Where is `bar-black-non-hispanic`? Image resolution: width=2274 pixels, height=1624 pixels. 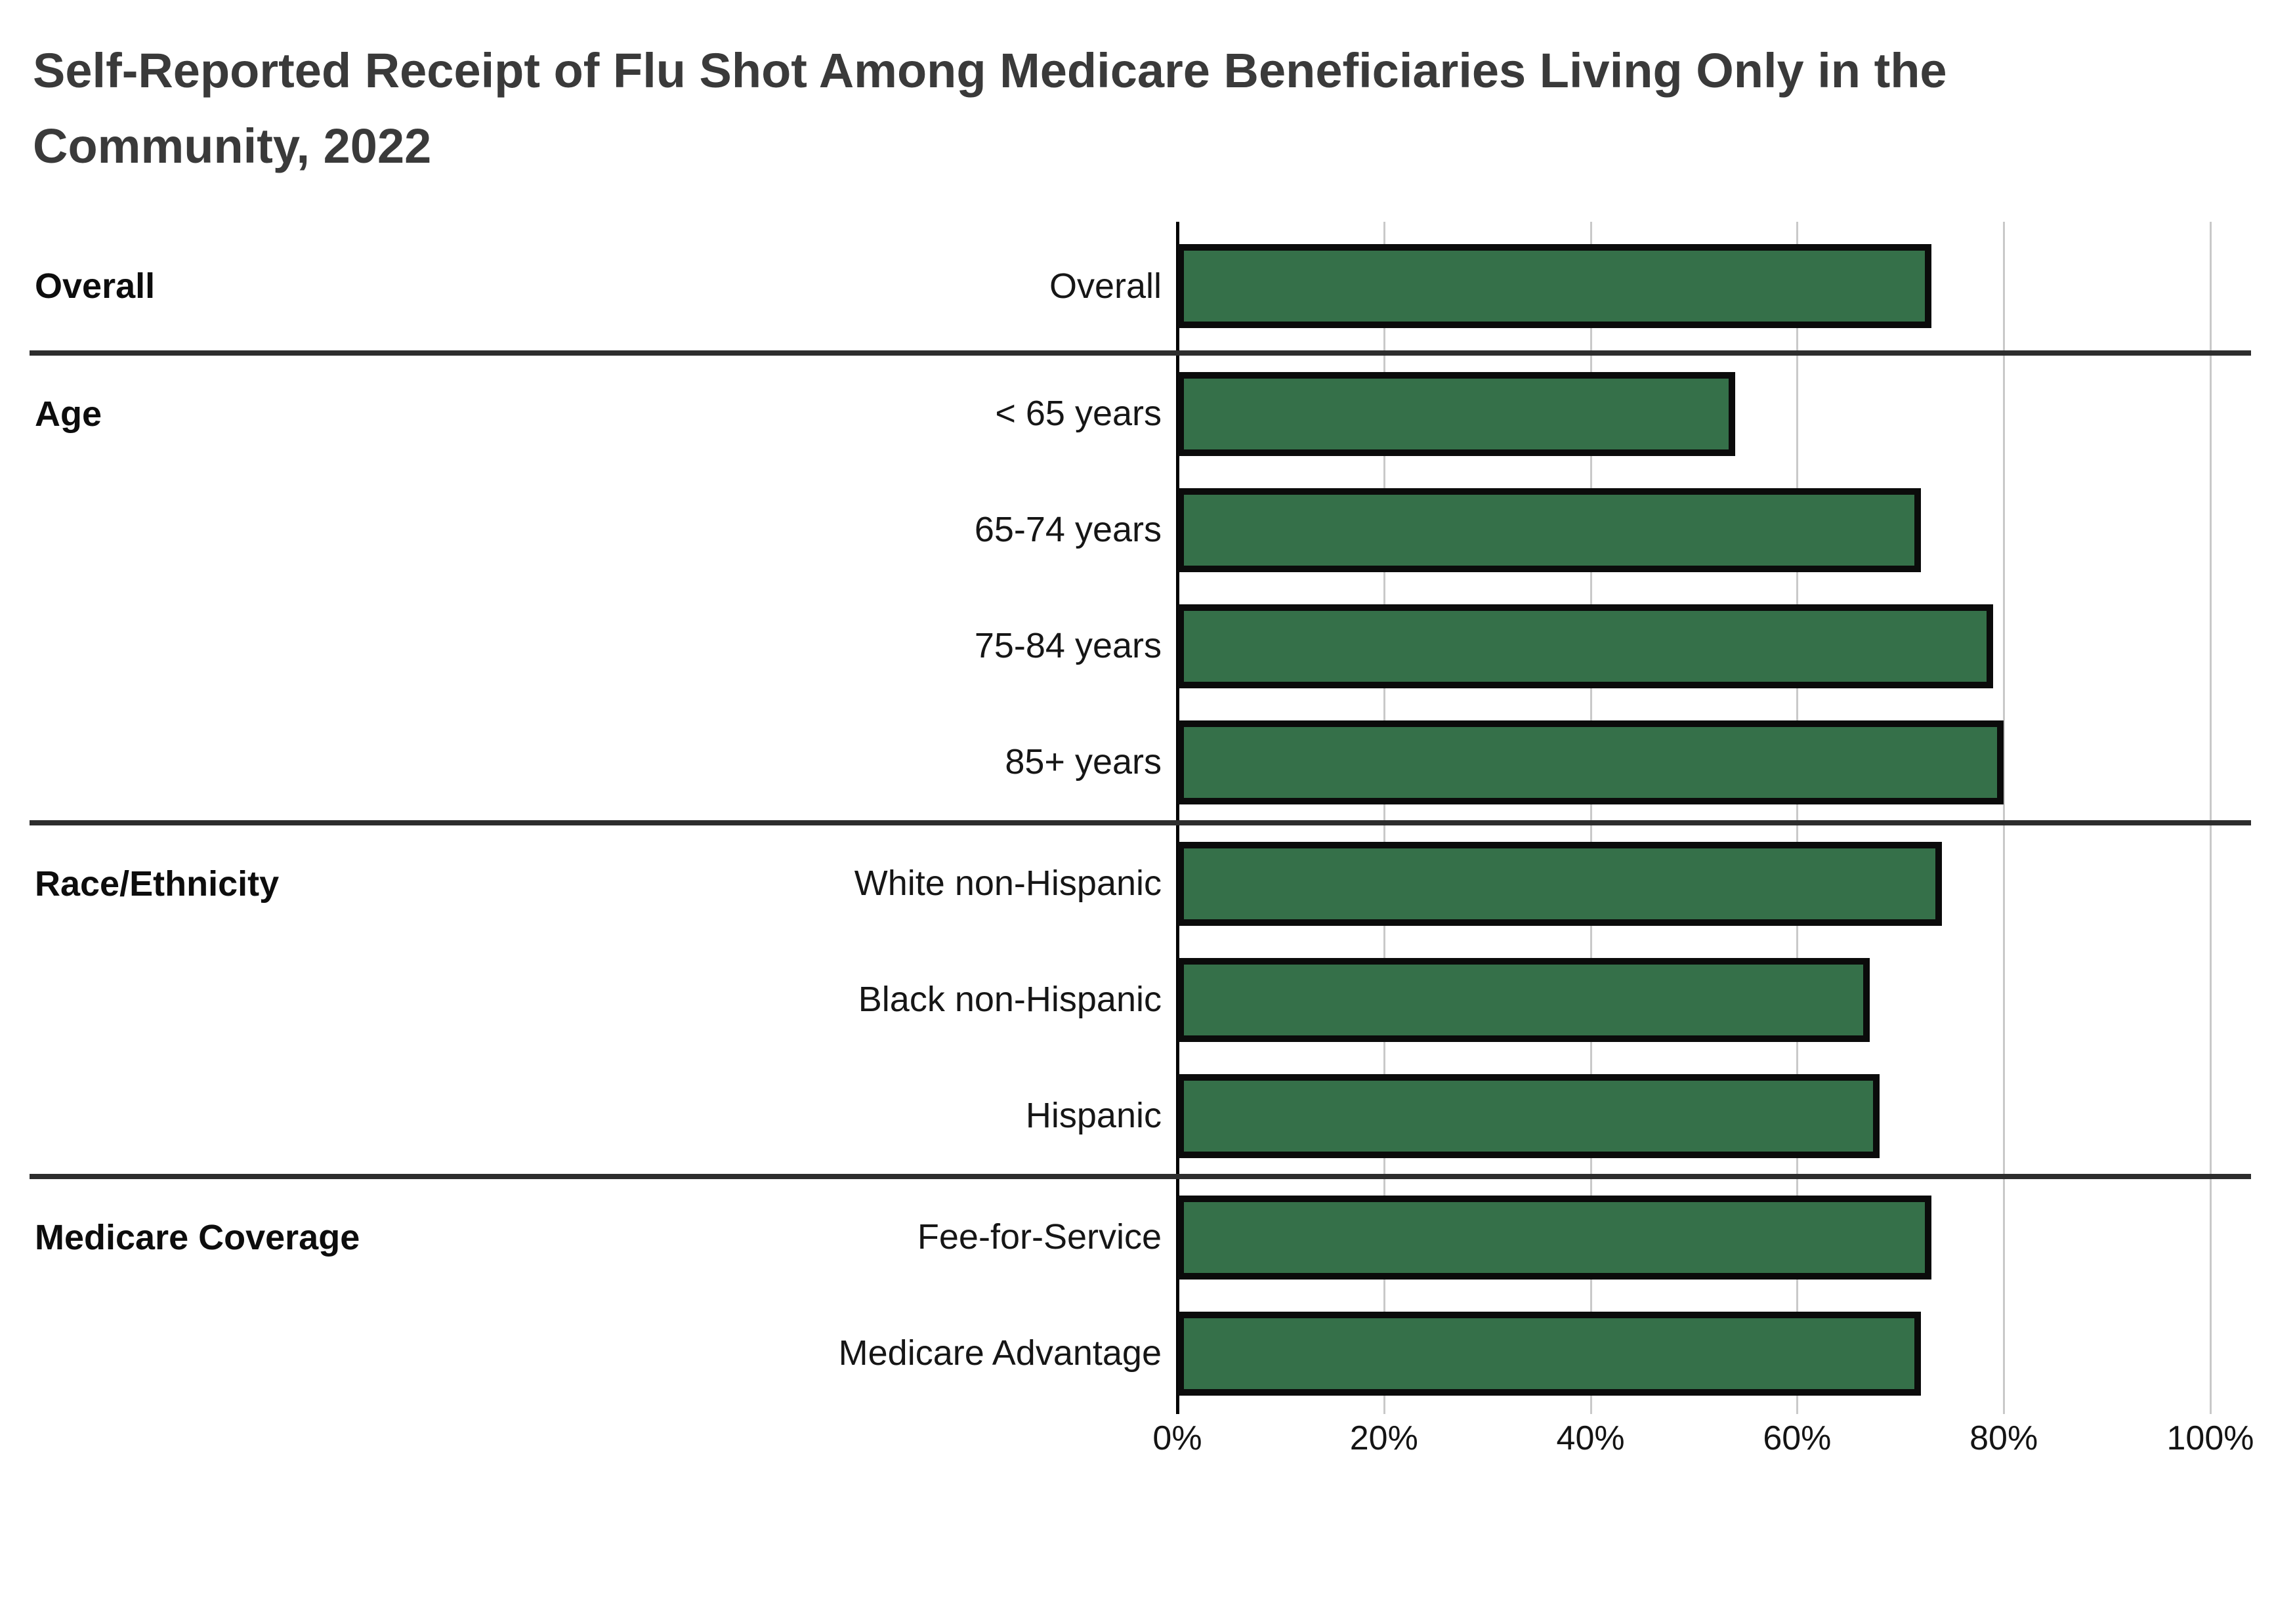 bar-black-non-hispanic is located at coordinates (1523, 999).